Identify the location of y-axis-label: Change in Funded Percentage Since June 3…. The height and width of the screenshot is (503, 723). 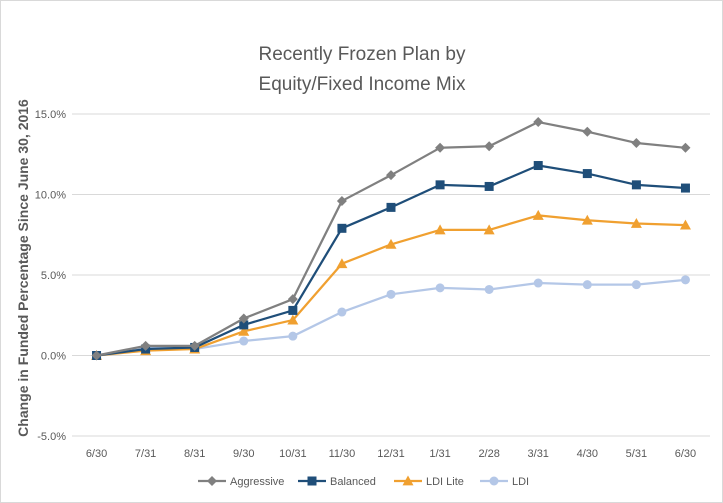
(23, 268).